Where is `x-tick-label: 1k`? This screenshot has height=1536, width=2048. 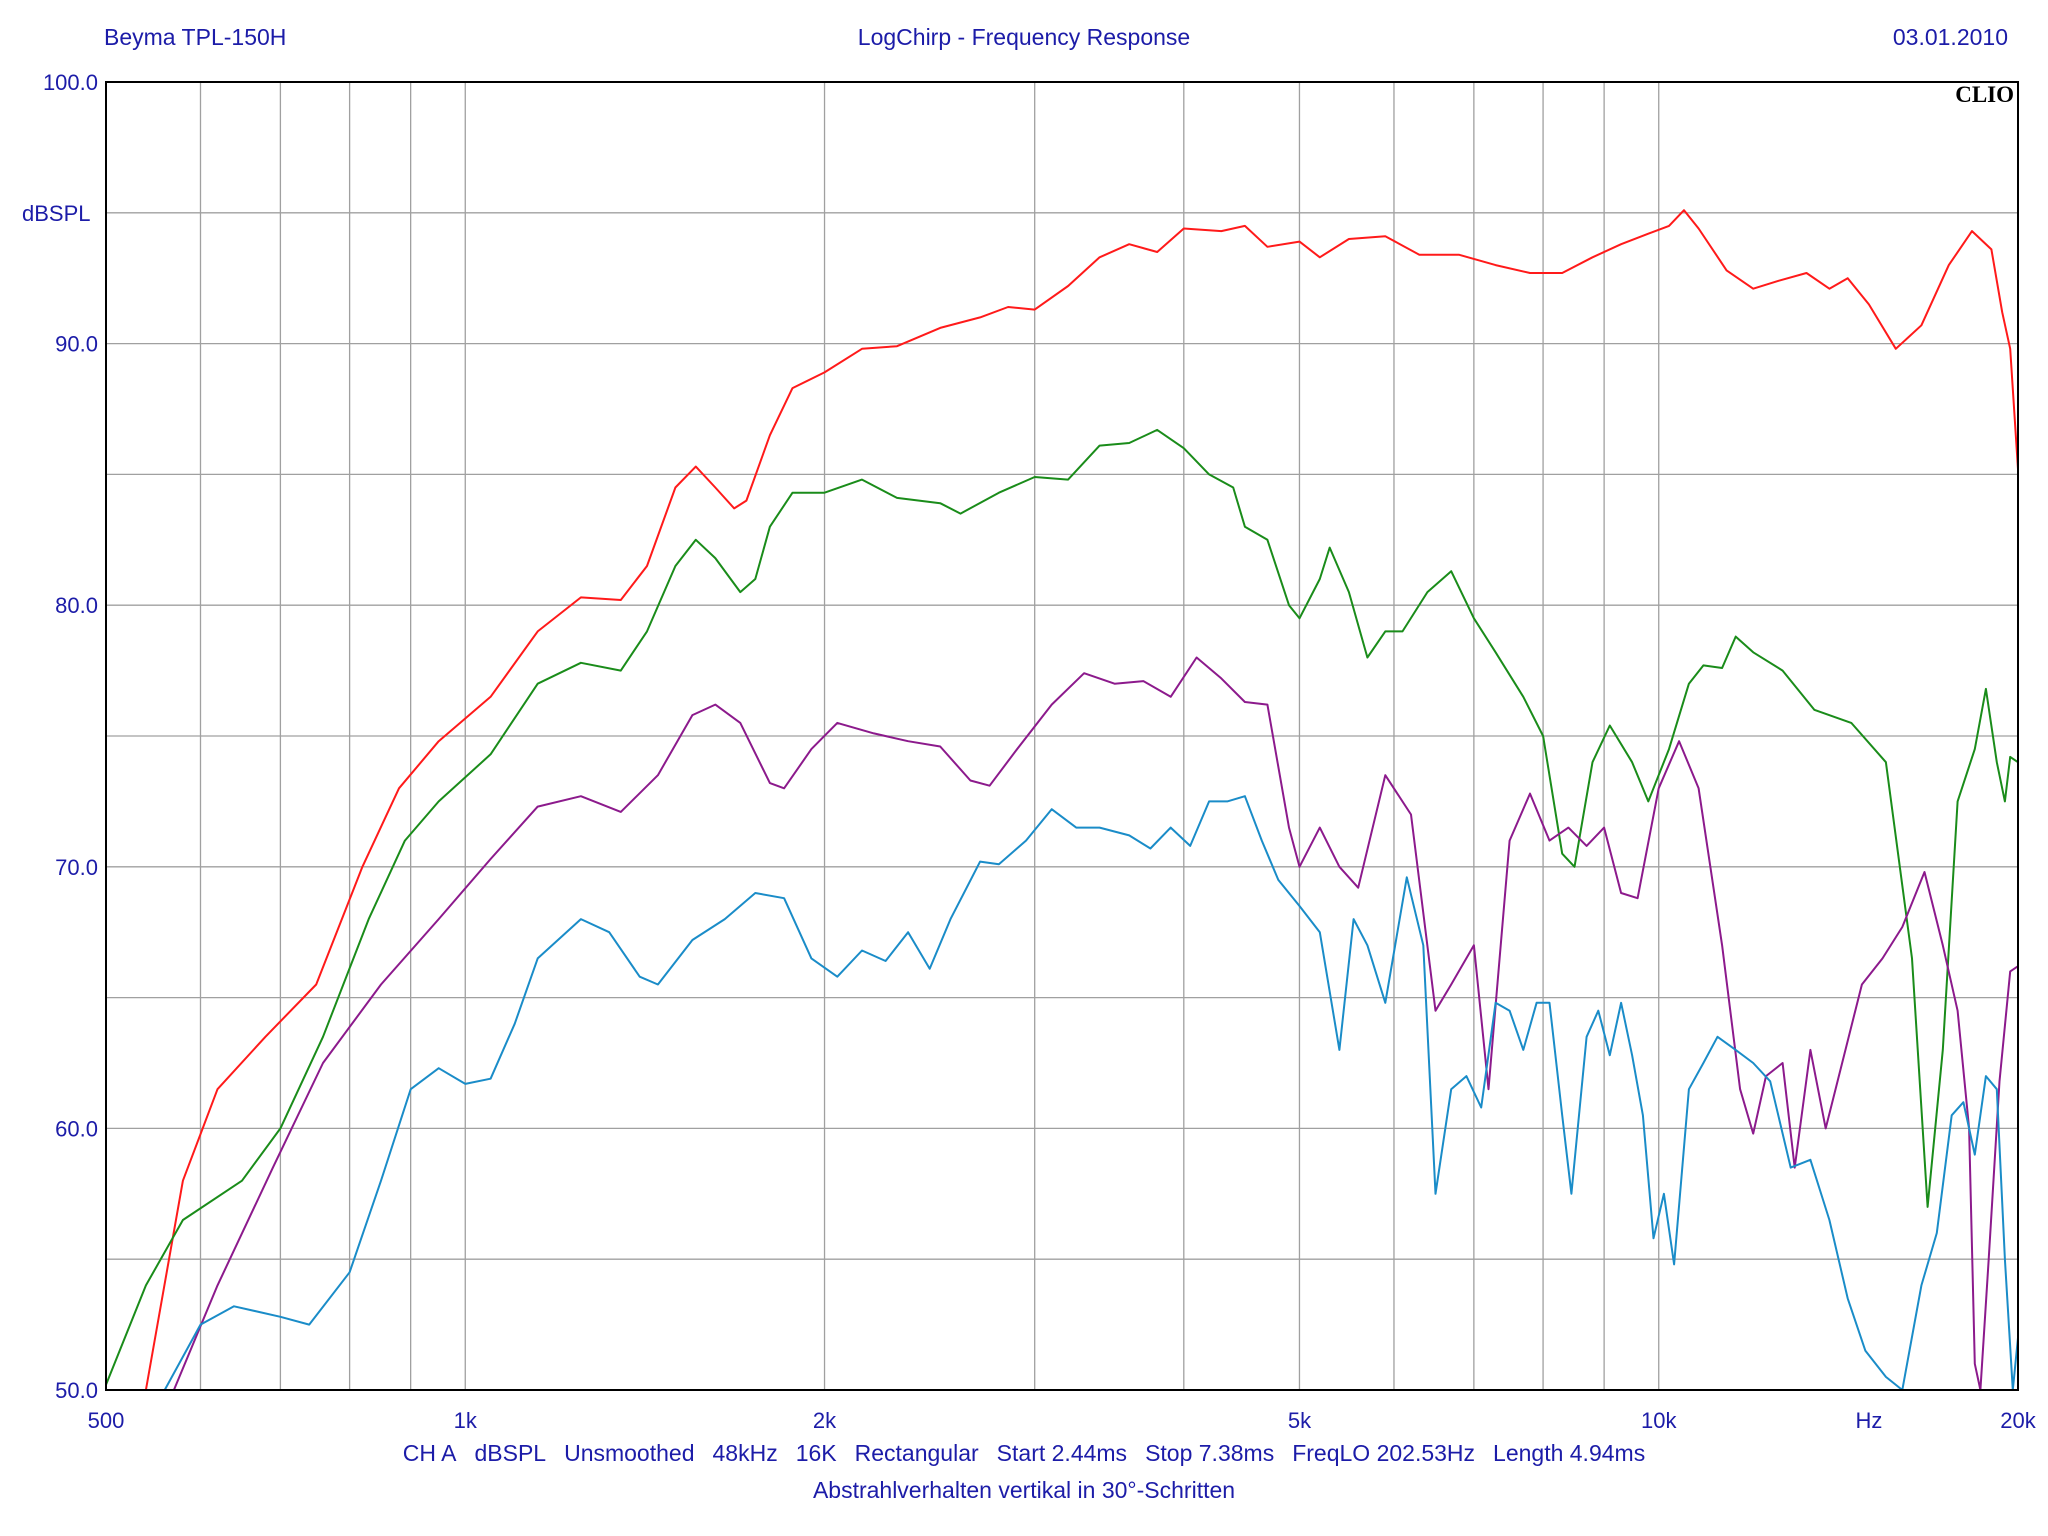 x-tick-label: 1k is located at coordinates (466, 1420).